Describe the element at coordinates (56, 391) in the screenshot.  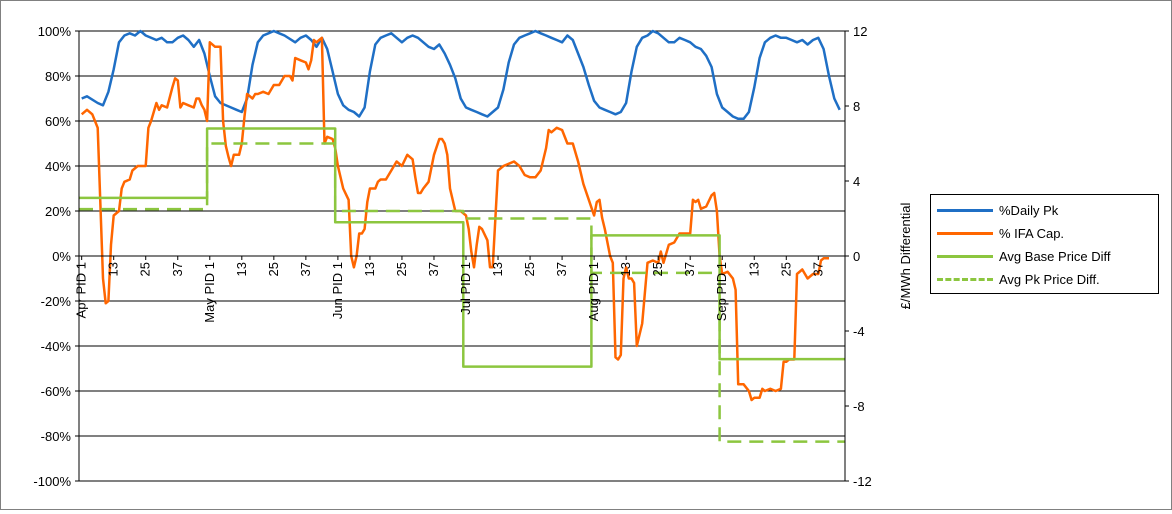
I see `left-axis-tick-label: -60%` at that location.